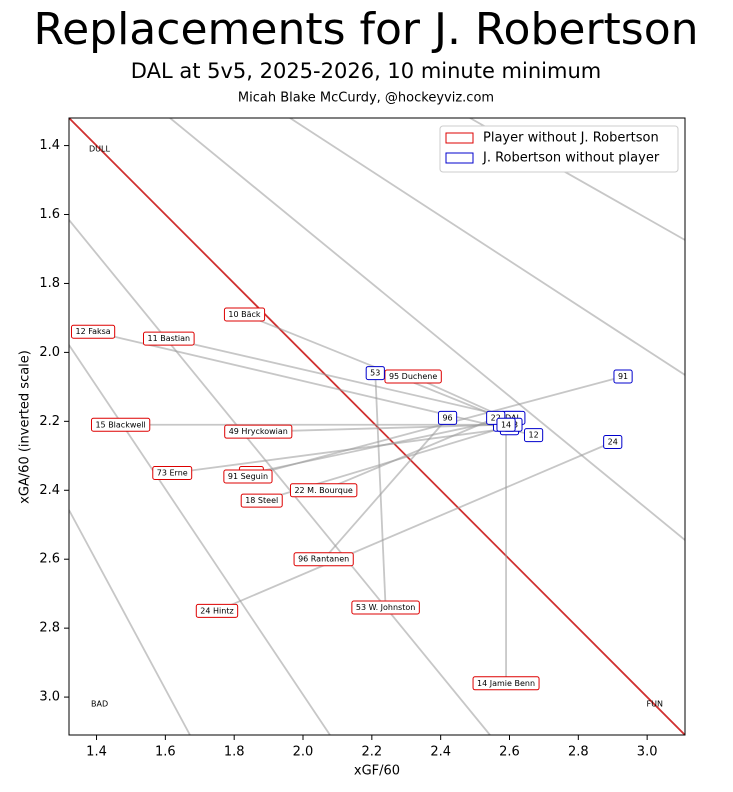 The width and height of the screenshot is (733, 792). I want to click on point-label: 18 Steel, so click(261, 500).